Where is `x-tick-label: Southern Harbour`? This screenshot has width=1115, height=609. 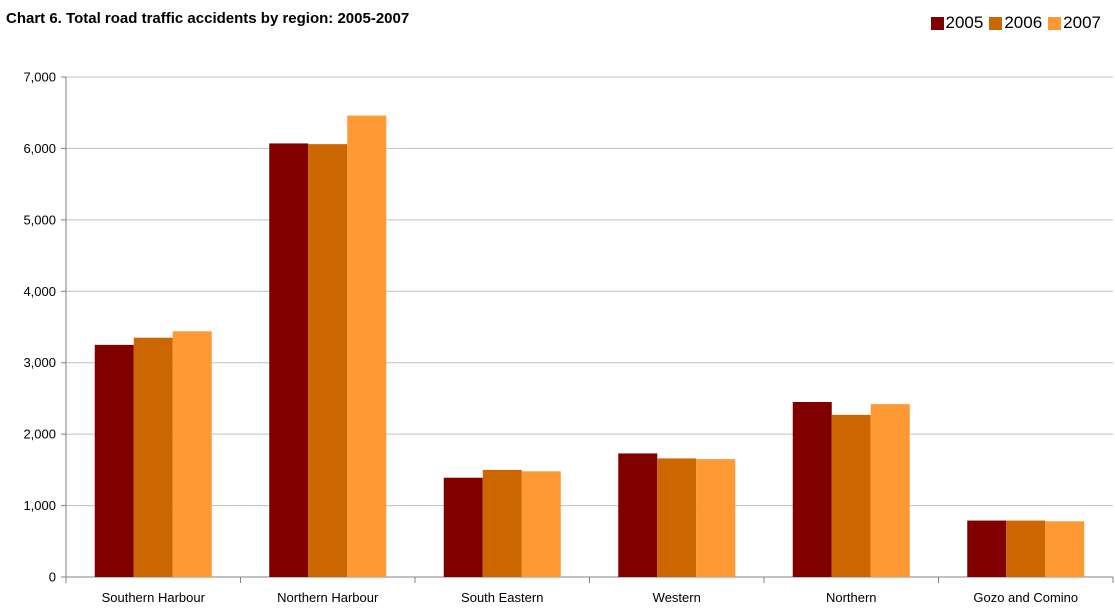 x-tick-label: Southern Harbour is located at coordinates (154, 597).